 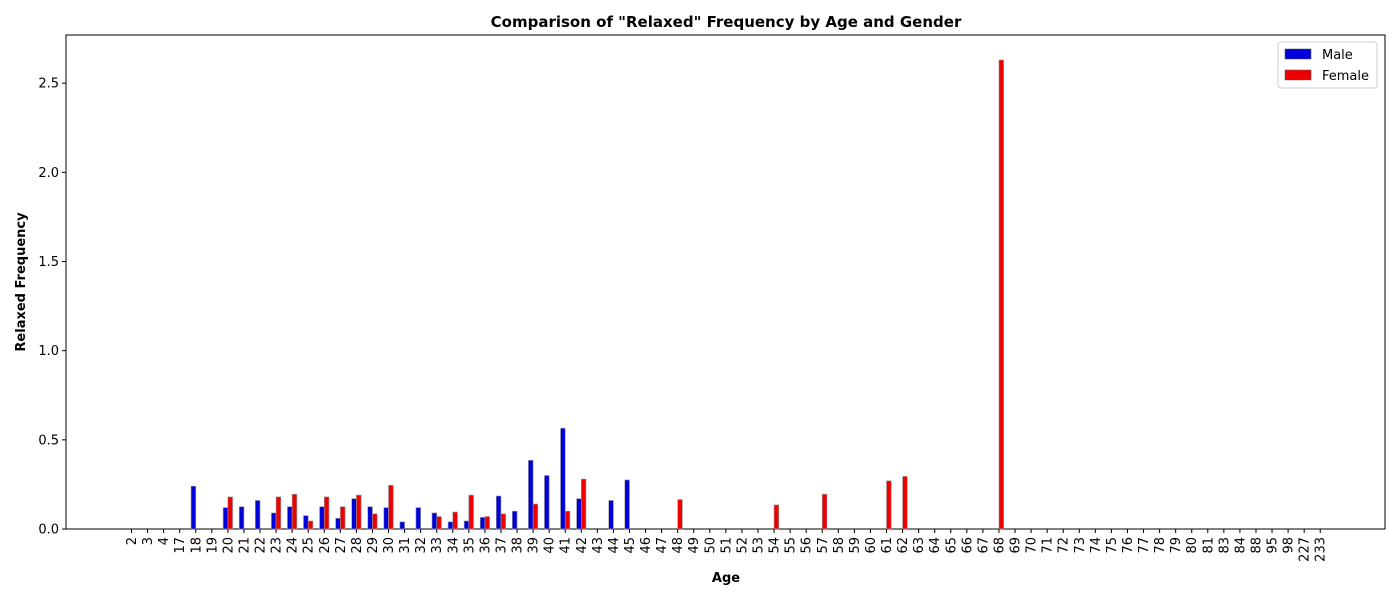 What do you see at coordinates (1080, 545) in the screenshot?
I see `x-tick-label: 73` at bounding box center [1080, 545].